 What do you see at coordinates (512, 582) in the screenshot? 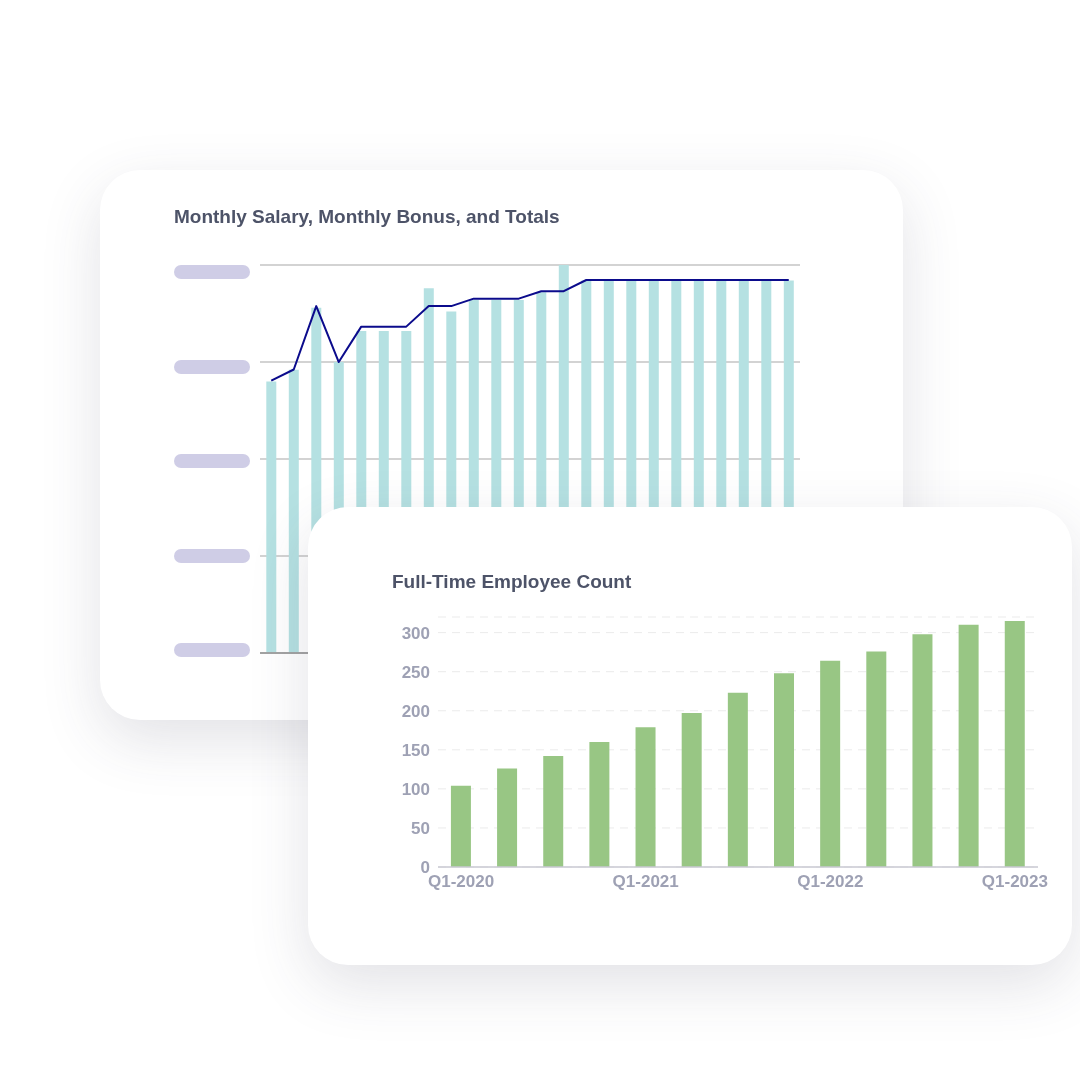
I see `chart-title: Full-Time Employee Count` at bounding box center [512, 582].